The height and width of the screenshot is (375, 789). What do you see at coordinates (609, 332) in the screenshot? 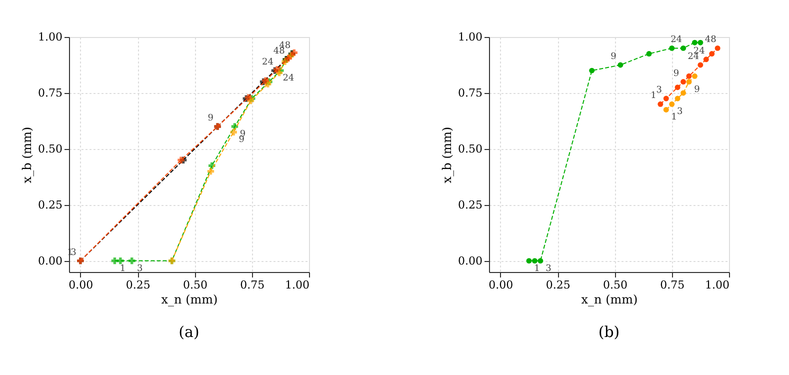
I see `text: (b)` at bounding box center [609, 332].